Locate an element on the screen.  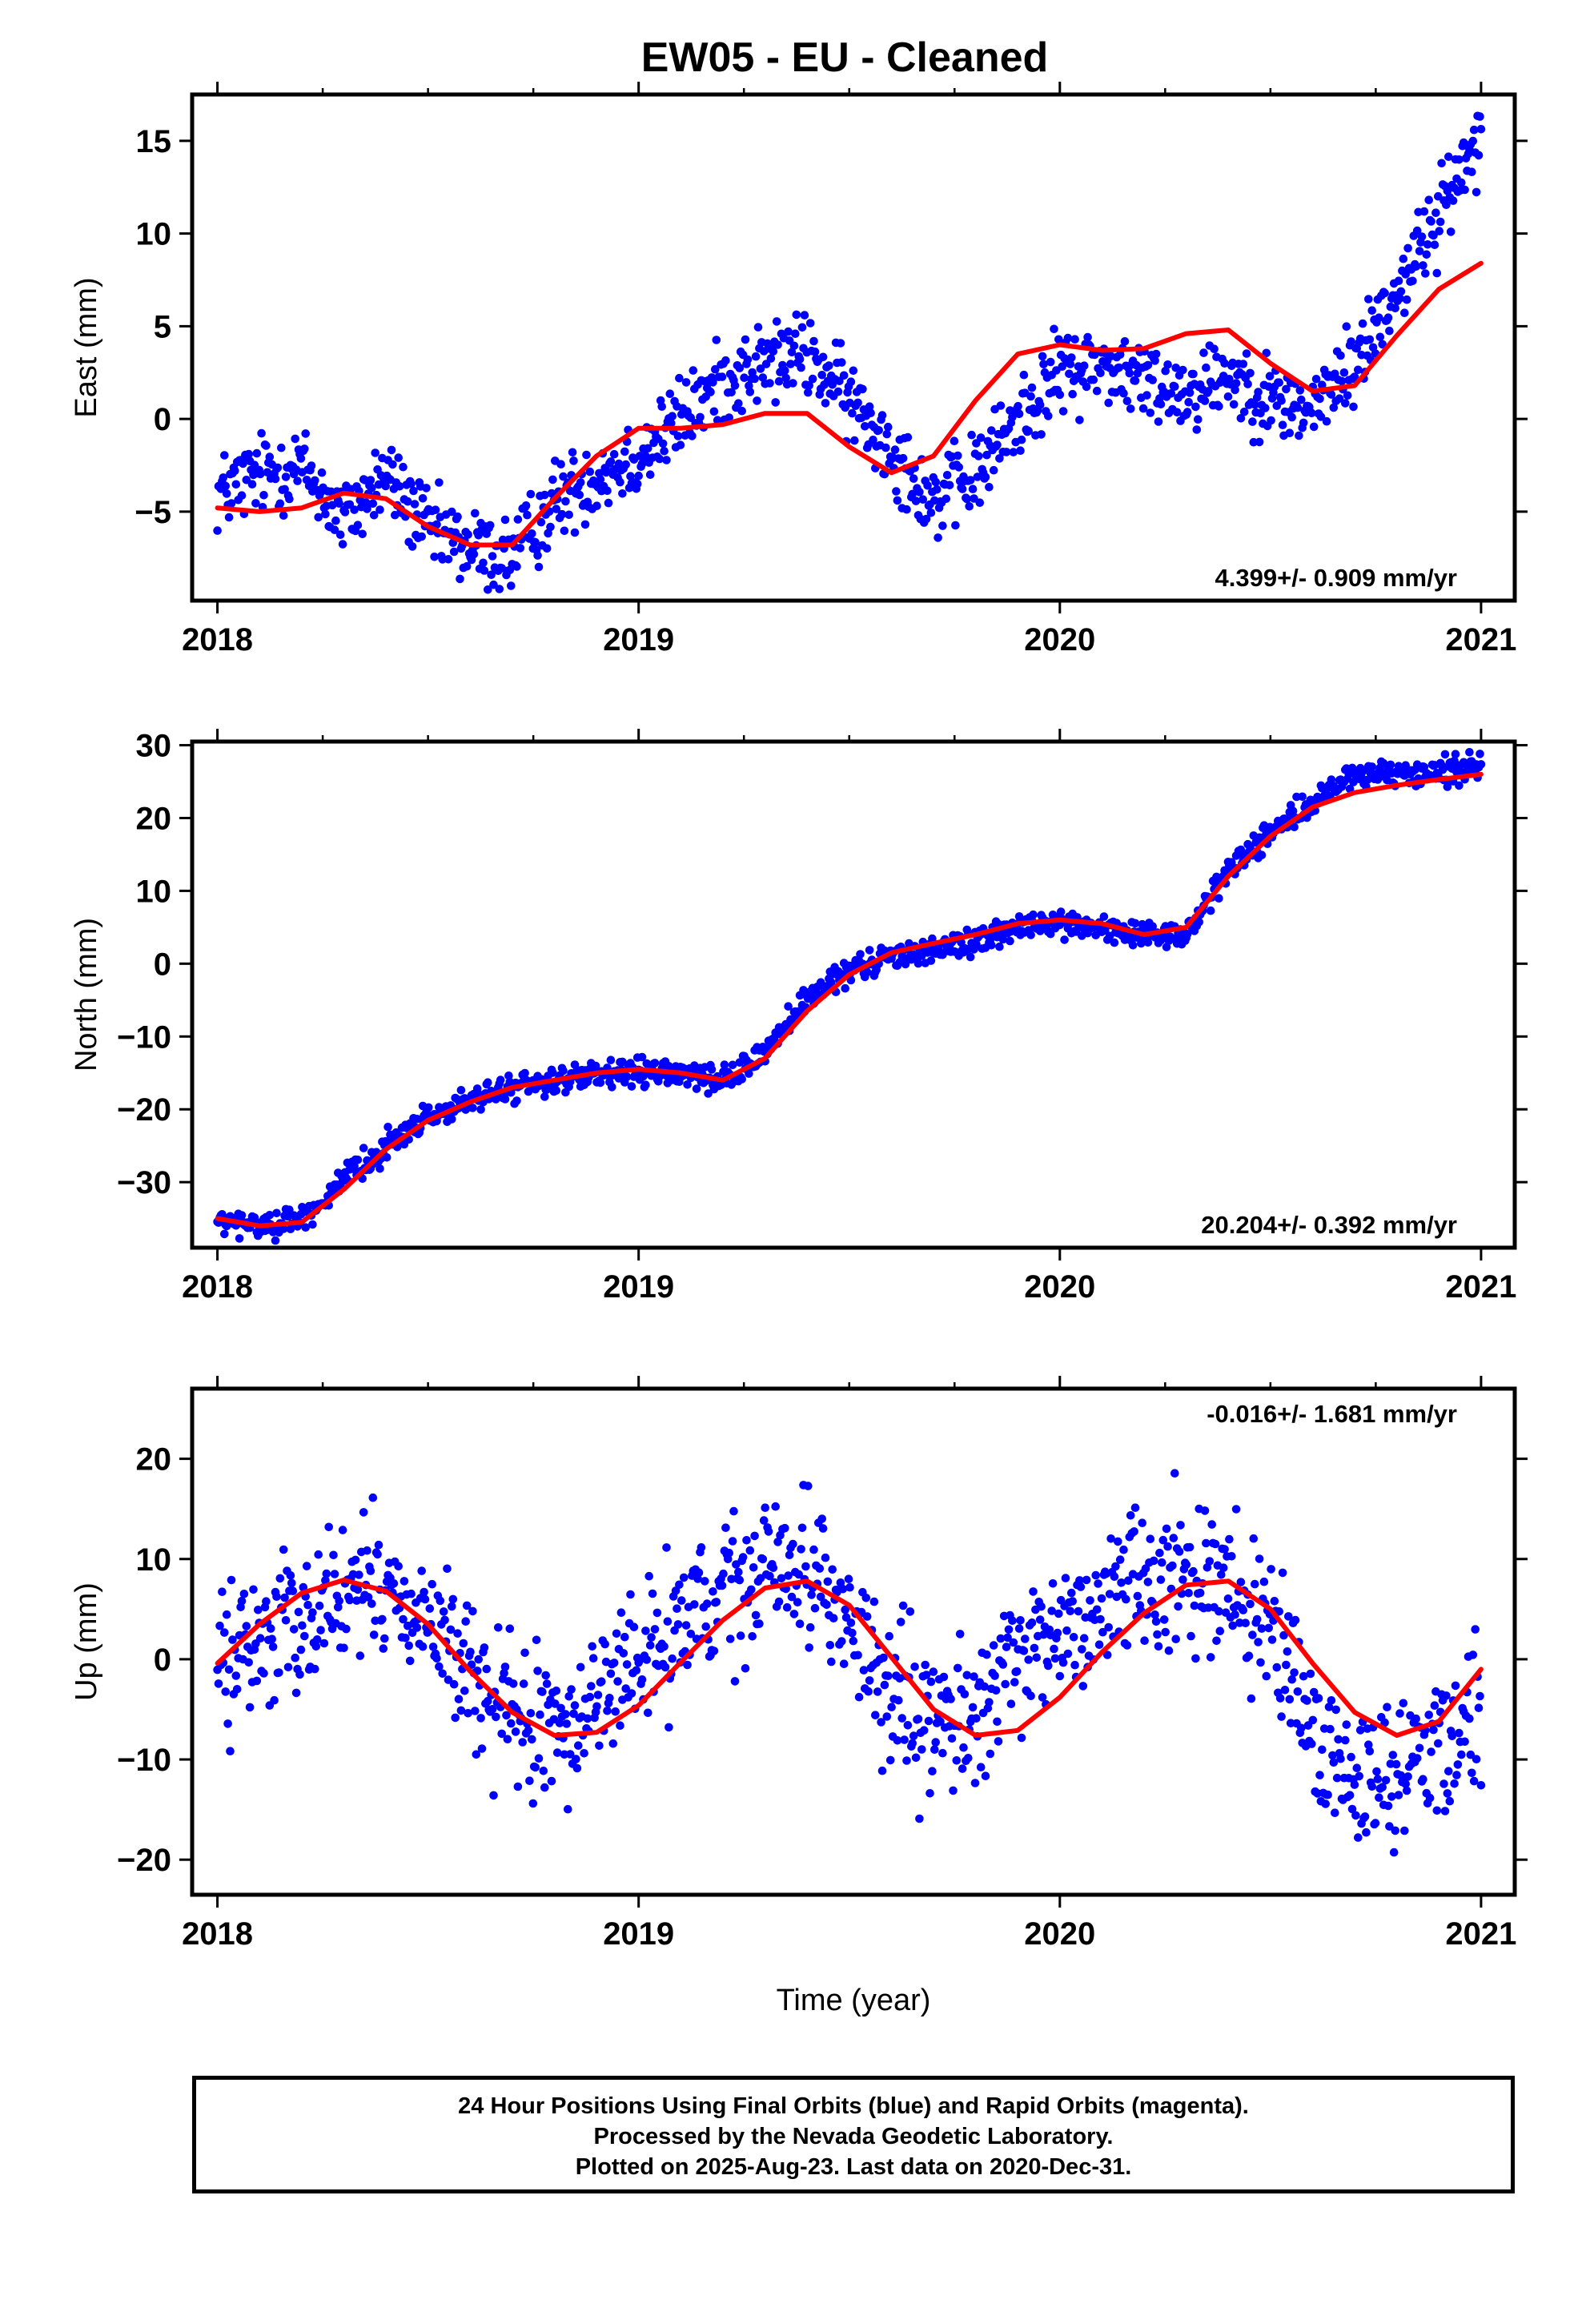
east-rate-label: 4.399+/- 0.909 mm/yr is located at coordinates (1336, 578).